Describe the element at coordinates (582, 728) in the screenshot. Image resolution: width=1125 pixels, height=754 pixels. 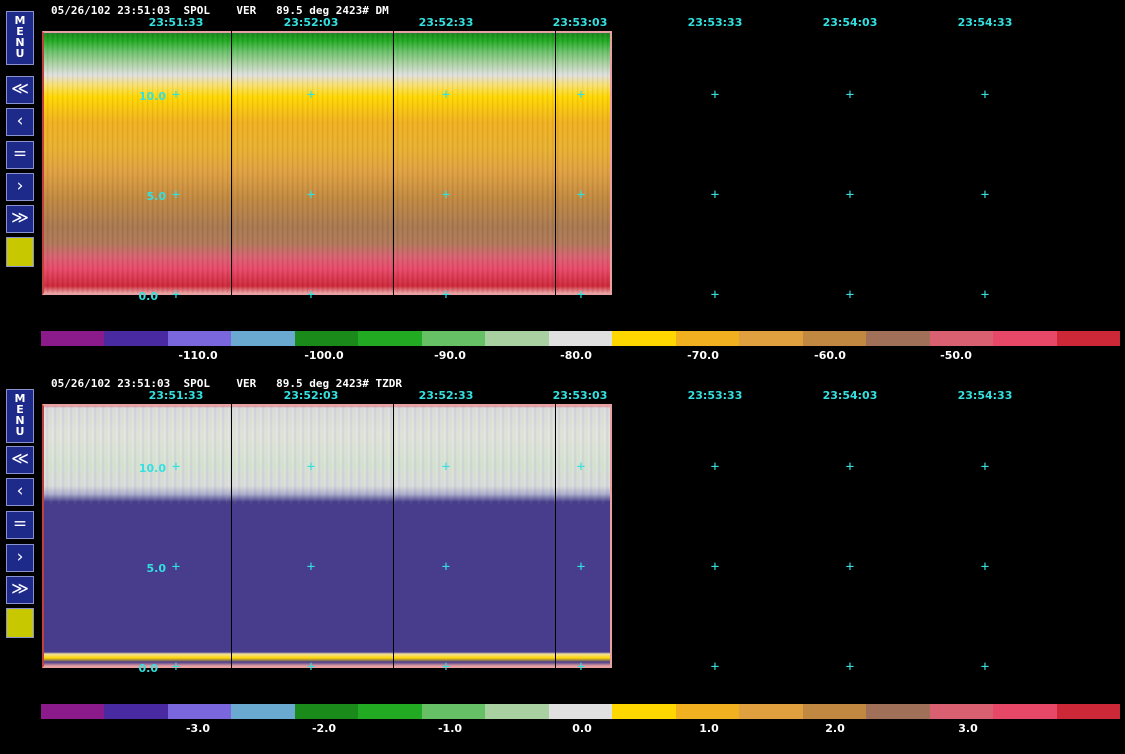
I see `scale-label: 0.0` at that location.